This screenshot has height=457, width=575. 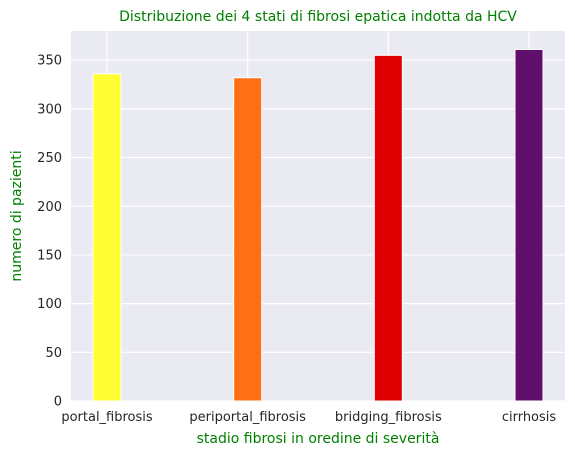 What do you see at coordinates (49, 304) in the screenshot?
I see `y-tick-label: 100` at bounding box center [49, 304].